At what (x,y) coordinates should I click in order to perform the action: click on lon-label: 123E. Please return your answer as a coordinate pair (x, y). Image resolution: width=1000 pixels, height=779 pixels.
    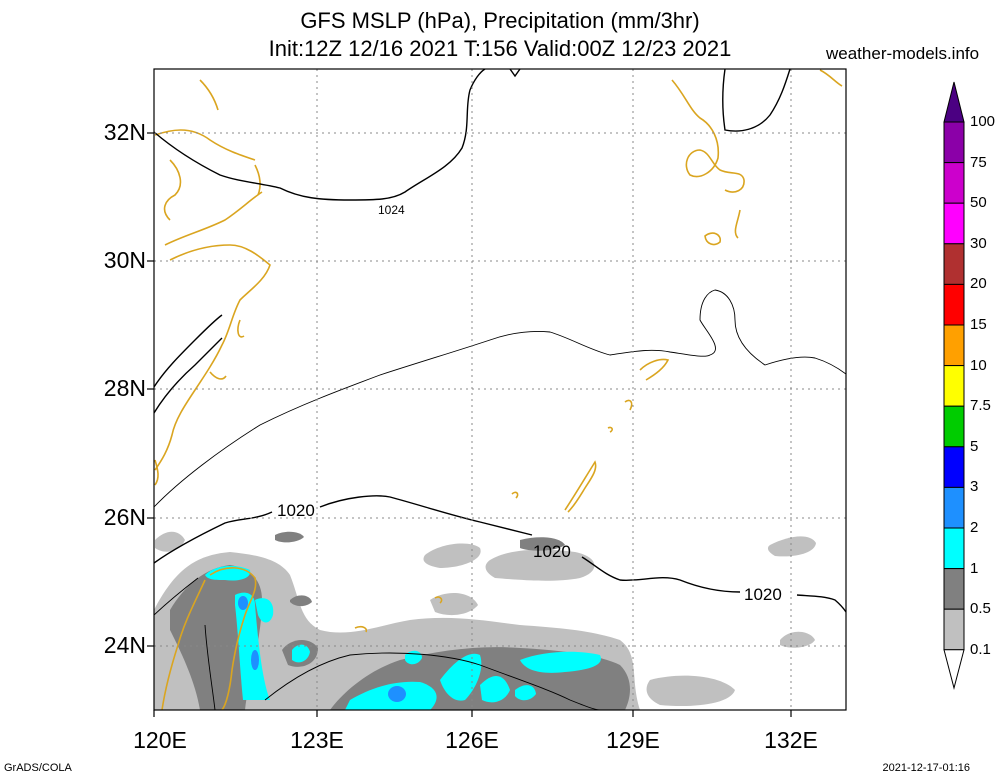
    Looking at the image, I should click on (317, 740).